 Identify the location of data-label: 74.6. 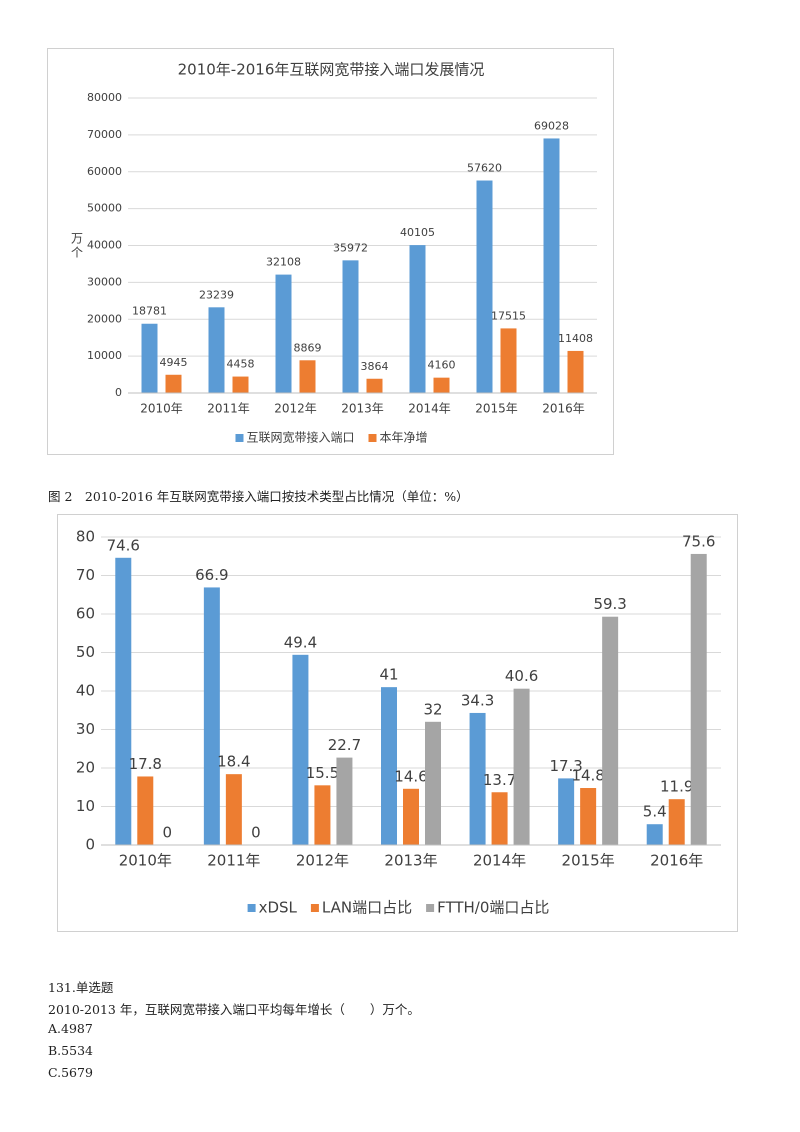
(123, 545).